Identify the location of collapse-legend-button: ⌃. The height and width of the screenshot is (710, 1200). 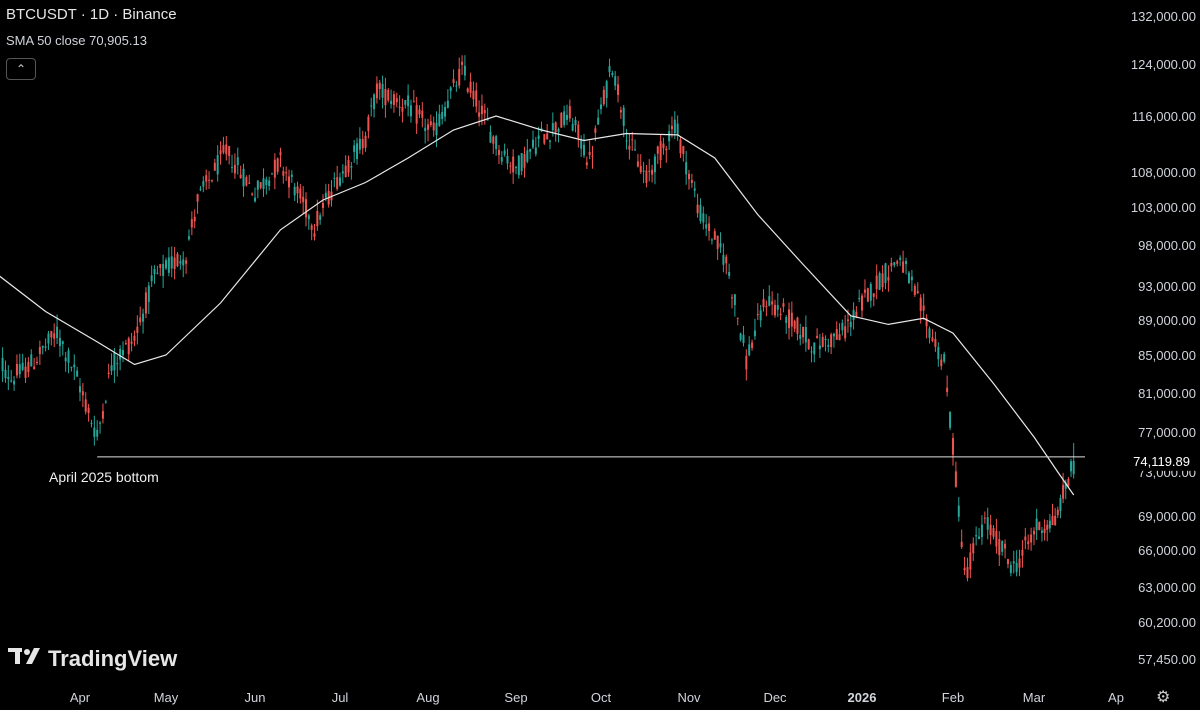
(21, 69).